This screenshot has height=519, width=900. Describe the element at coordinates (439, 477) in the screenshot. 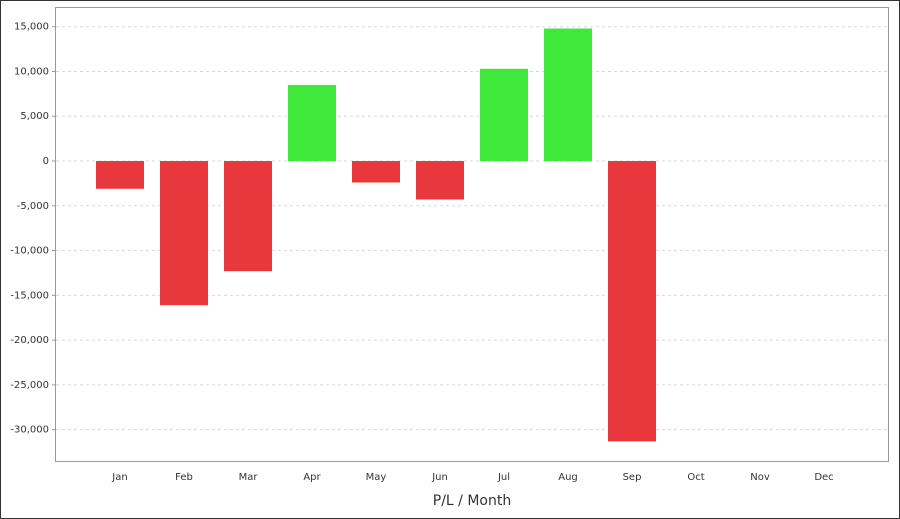

I see `x-tick-label: Jun` at that location.